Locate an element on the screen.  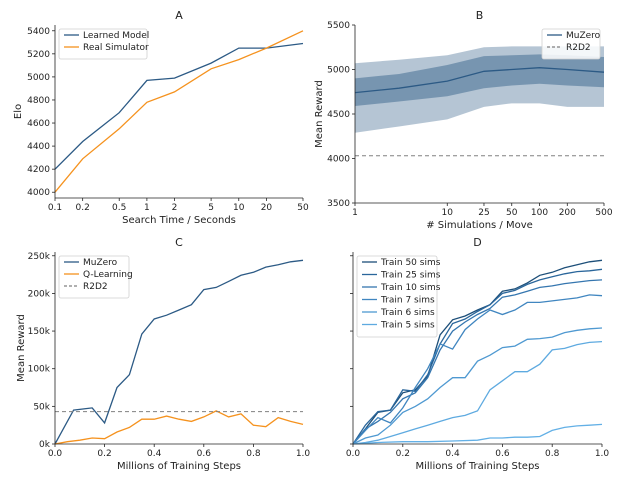
legend: MuZero Q-Learning R2D2 is located at coordinates (95, 277).